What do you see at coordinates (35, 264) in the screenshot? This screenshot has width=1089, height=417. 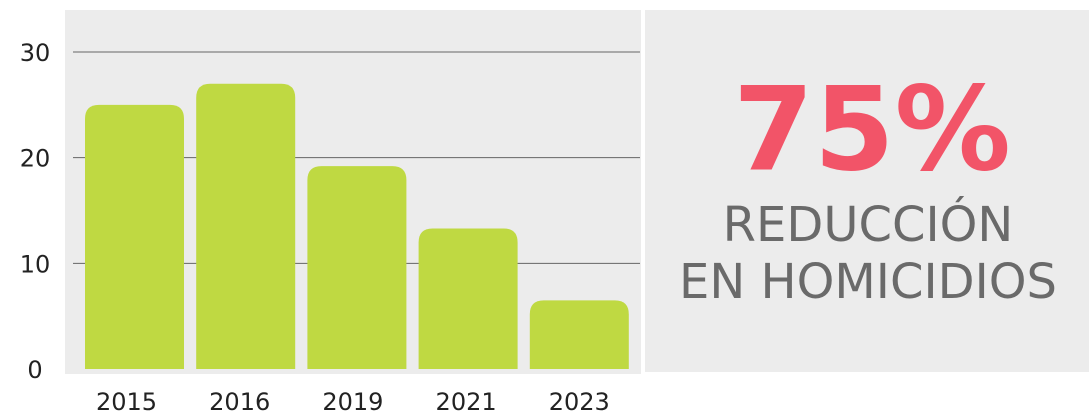 I see `y-tick-label: 10` at bounding box center [35, 264].